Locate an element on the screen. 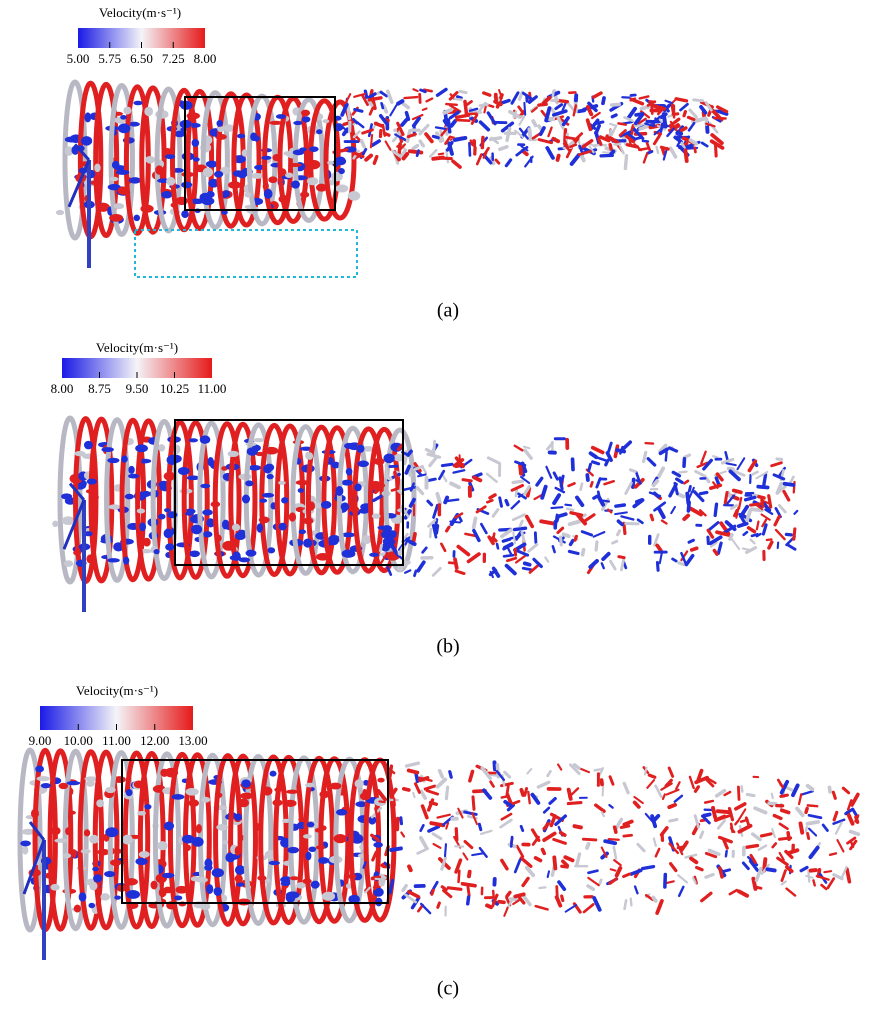 Image resolution: width=896 pixels, height=1016 pixels. colorbar-tick-label: 9.50 is located at coordinates (137, 388).